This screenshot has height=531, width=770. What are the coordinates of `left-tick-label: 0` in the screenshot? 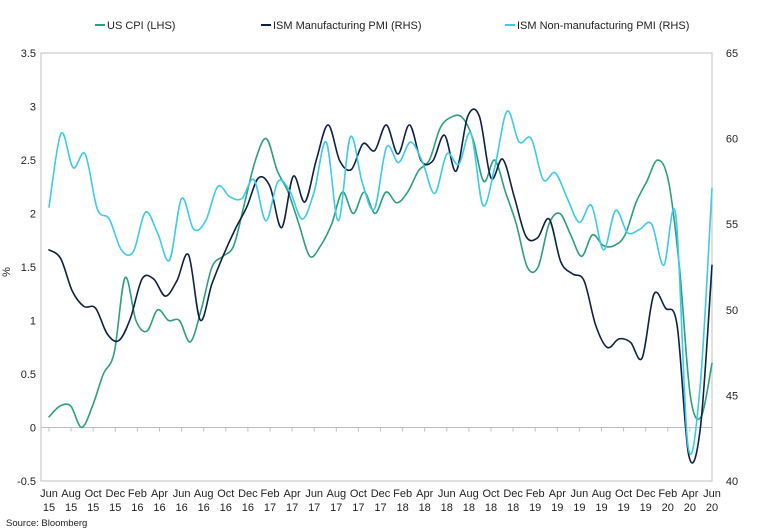 It's located at (33, 429).